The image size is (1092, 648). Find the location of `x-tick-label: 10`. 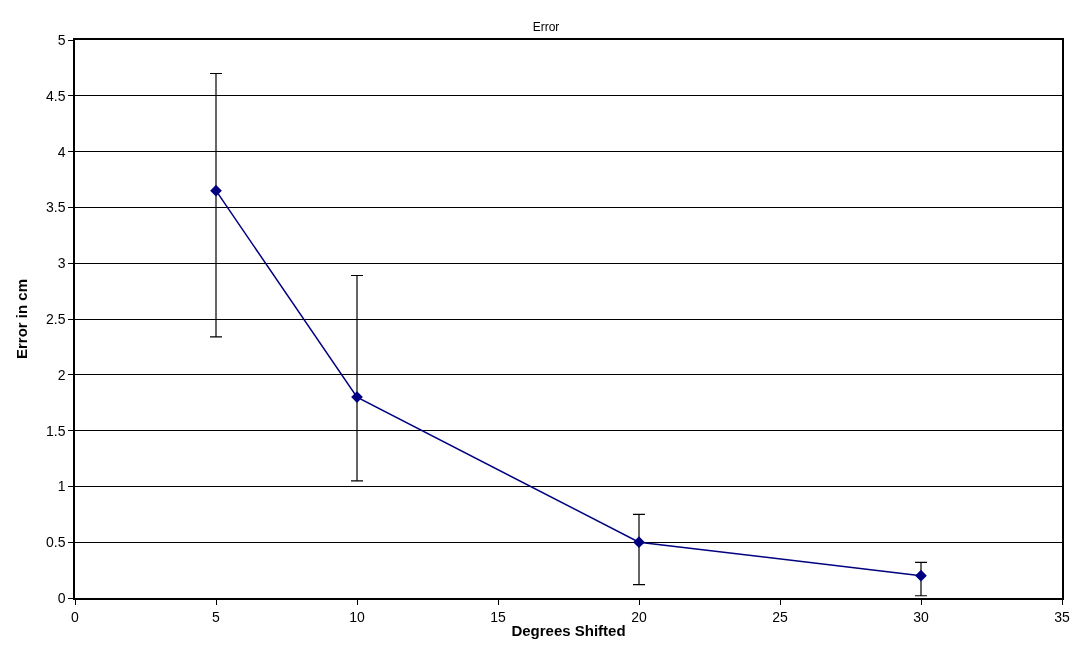

x-tick-label: 10 is located at coordinates (357, 616).